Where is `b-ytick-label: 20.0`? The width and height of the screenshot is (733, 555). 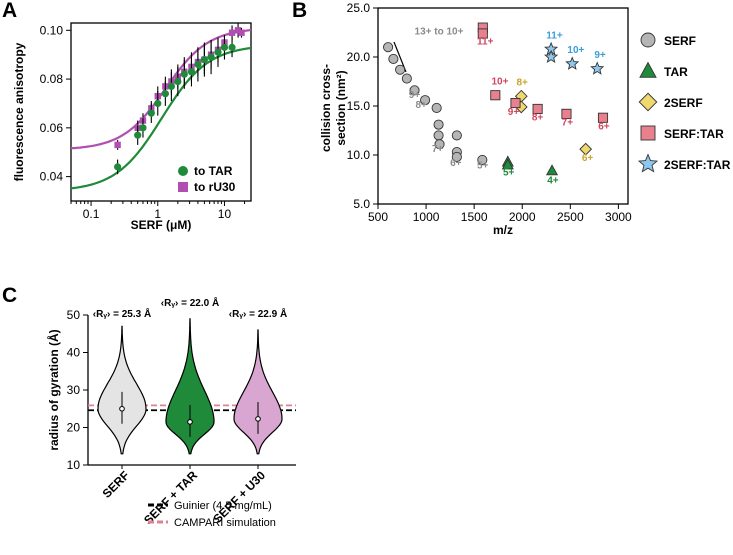 b-ytick-label: 20.0 is located at coordinates (359, 57).